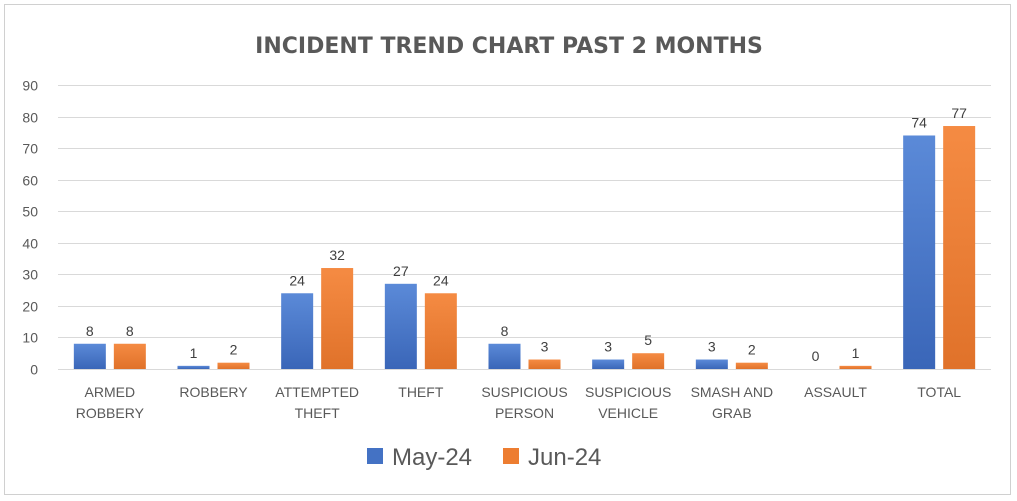 The image size is (1017, 501). Describe the element at coordinates (30, 181) in the screenshot. I see `y-tick-label: 60` at that location.